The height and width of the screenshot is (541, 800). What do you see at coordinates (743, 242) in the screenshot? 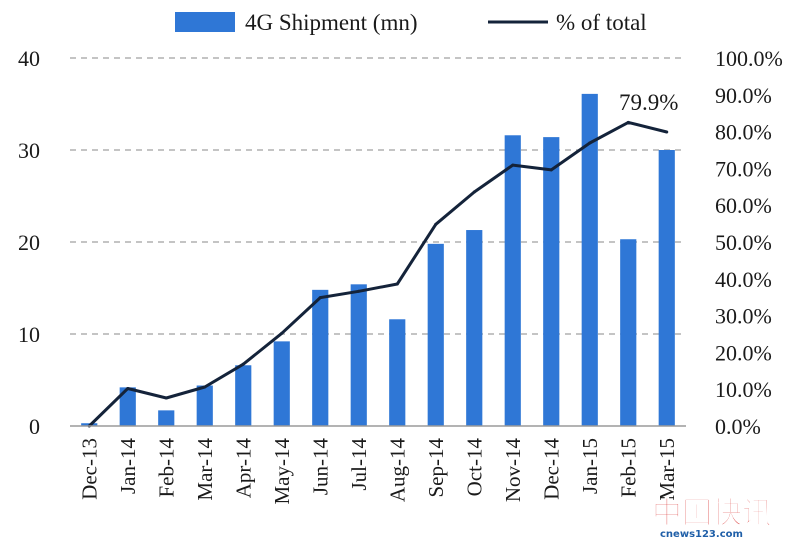
I see `right-y-tick-label: 50.0%` at bounding box center [743, 242].